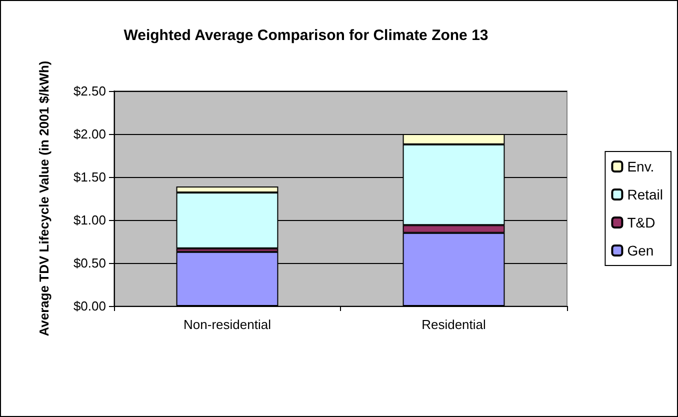 The image size is (678, 417). What do you see at coordinates (645, 194) in the screenshot?
I see `legend-label: Retail` at bounding box center [645, 194].